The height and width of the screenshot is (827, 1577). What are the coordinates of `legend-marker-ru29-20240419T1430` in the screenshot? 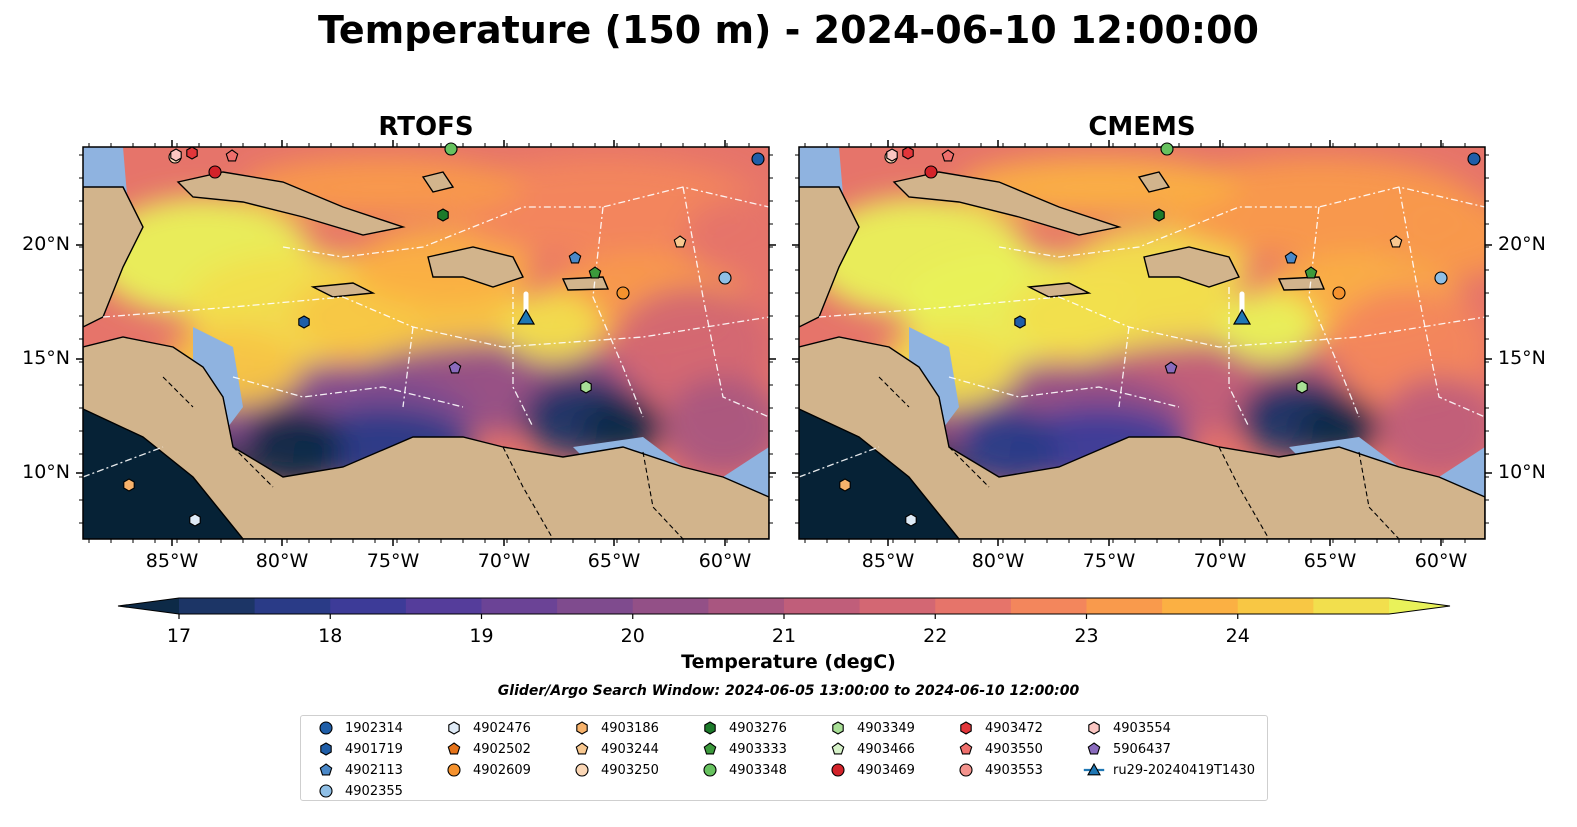 It's located at (1094, 769).